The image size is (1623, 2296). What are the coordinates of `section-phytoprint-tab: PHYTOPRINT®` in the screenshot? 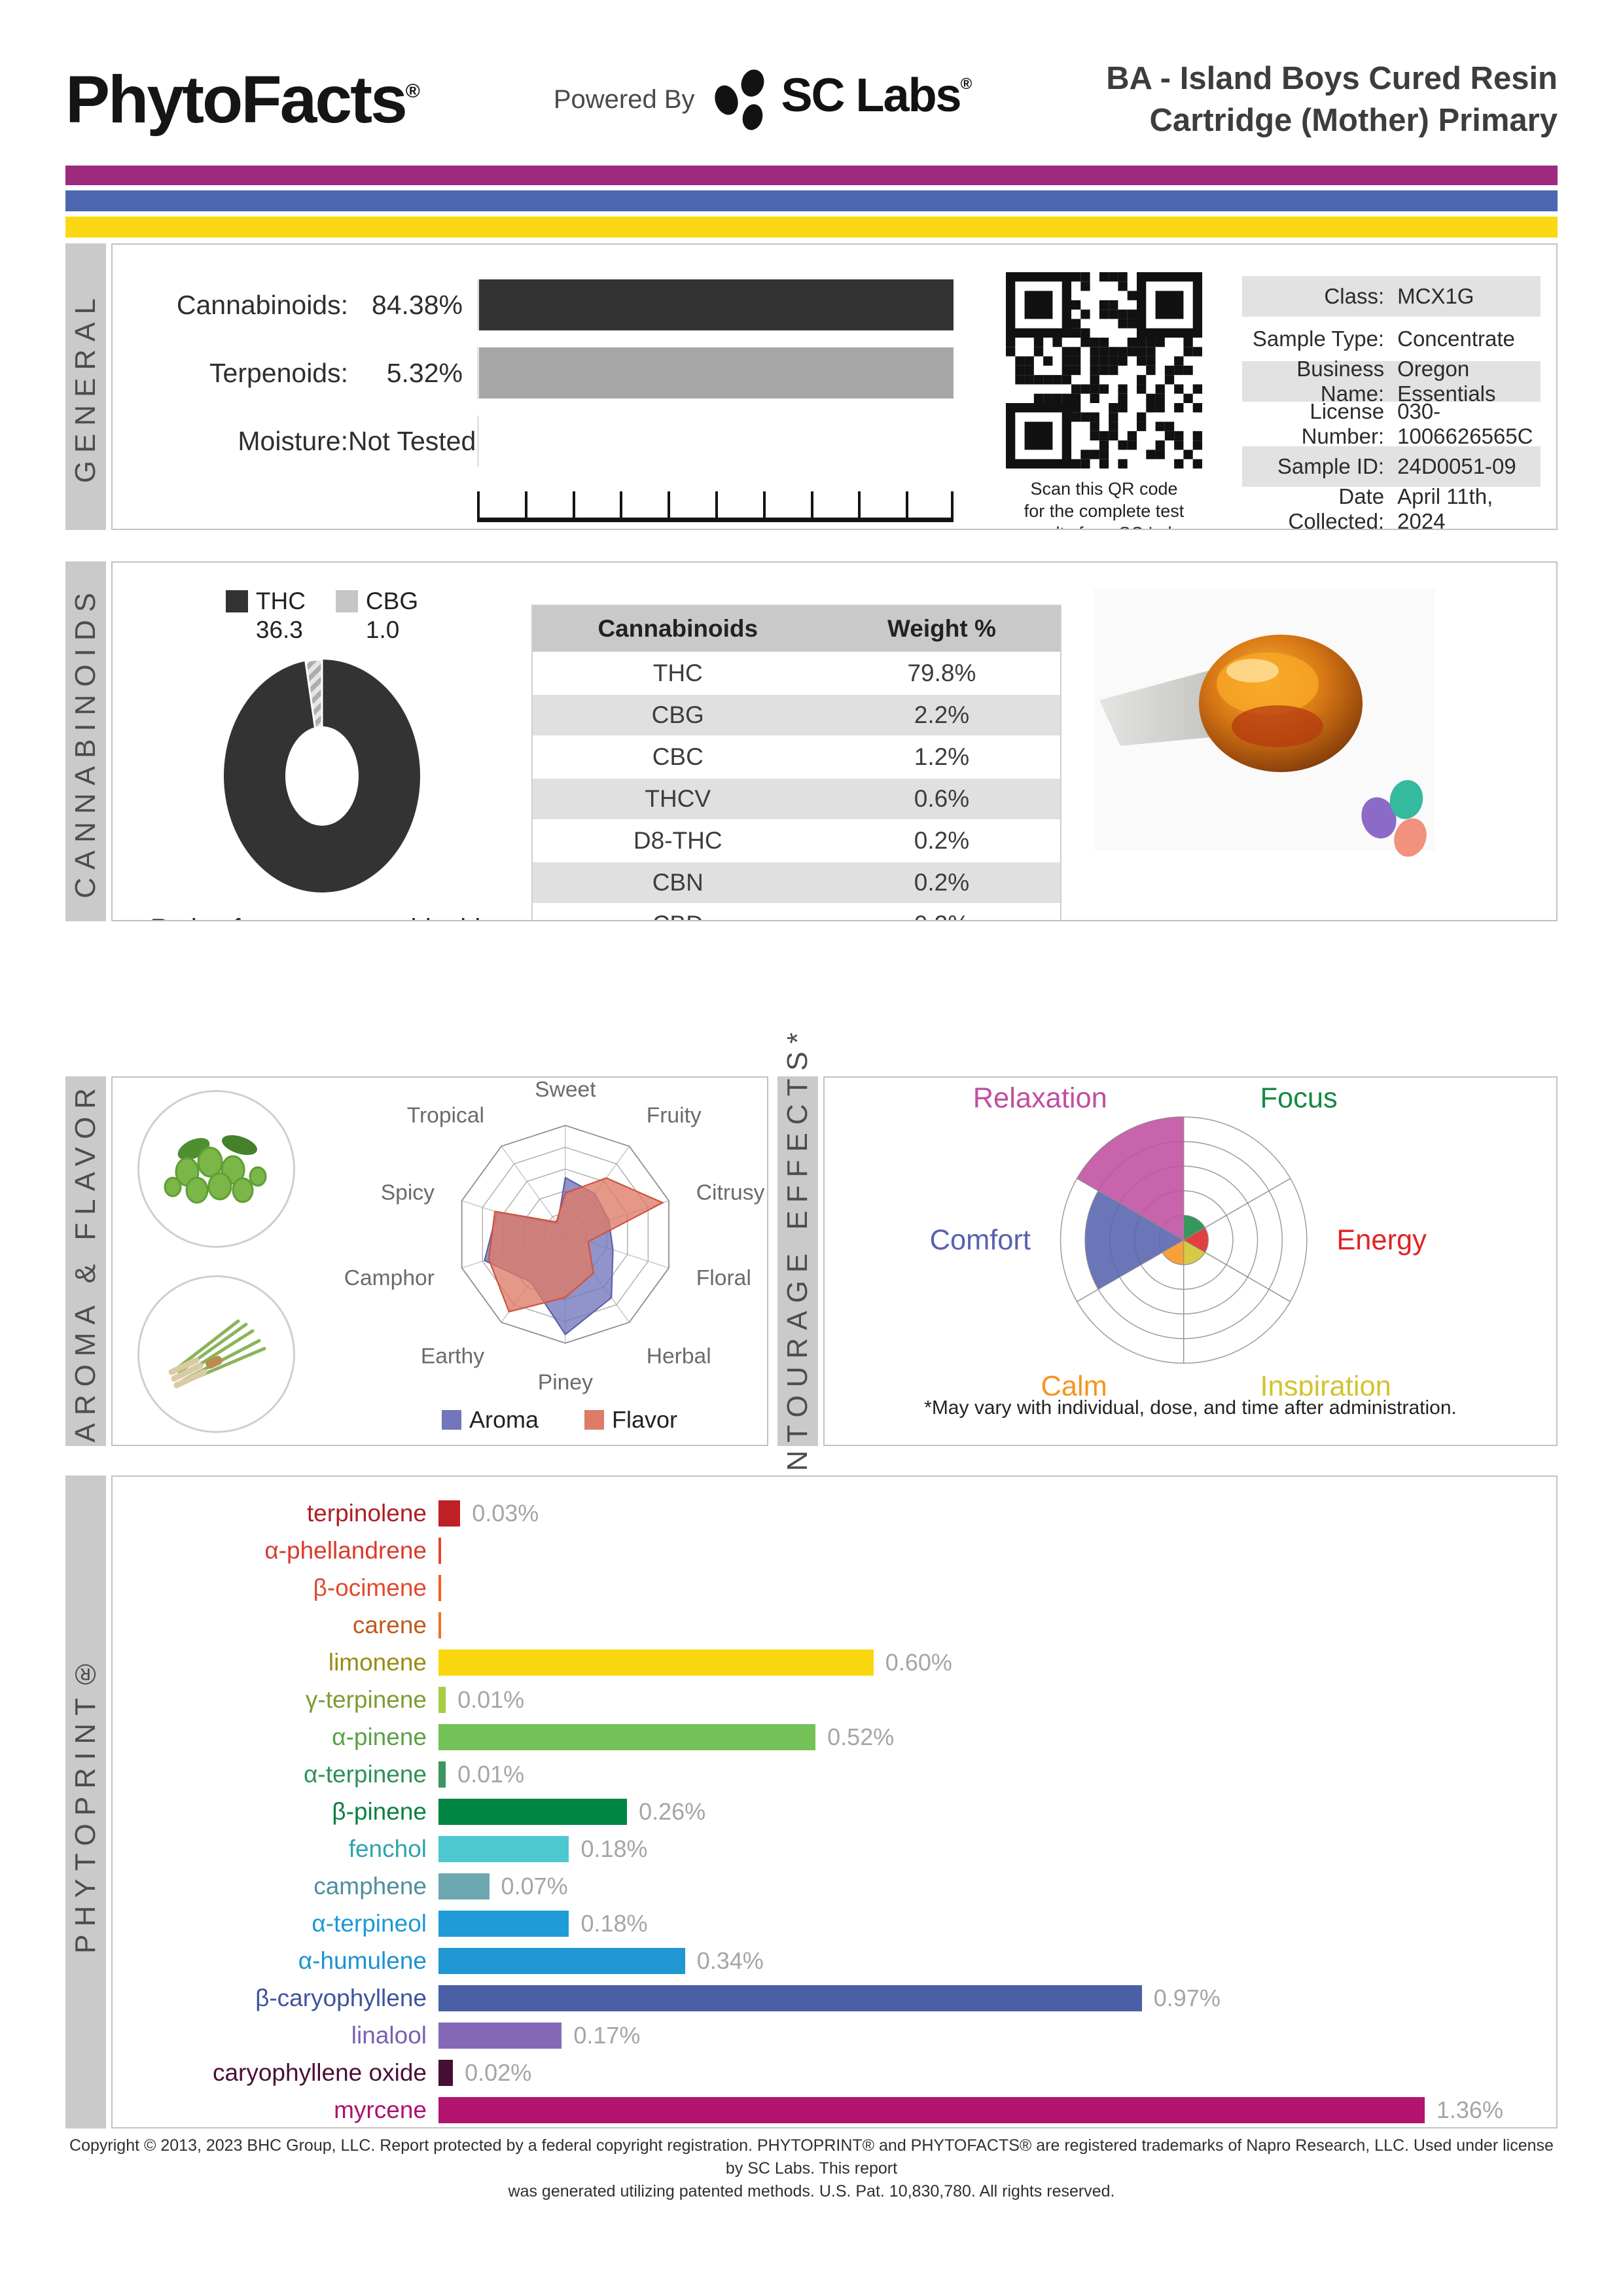 It's located at (86, 1801).